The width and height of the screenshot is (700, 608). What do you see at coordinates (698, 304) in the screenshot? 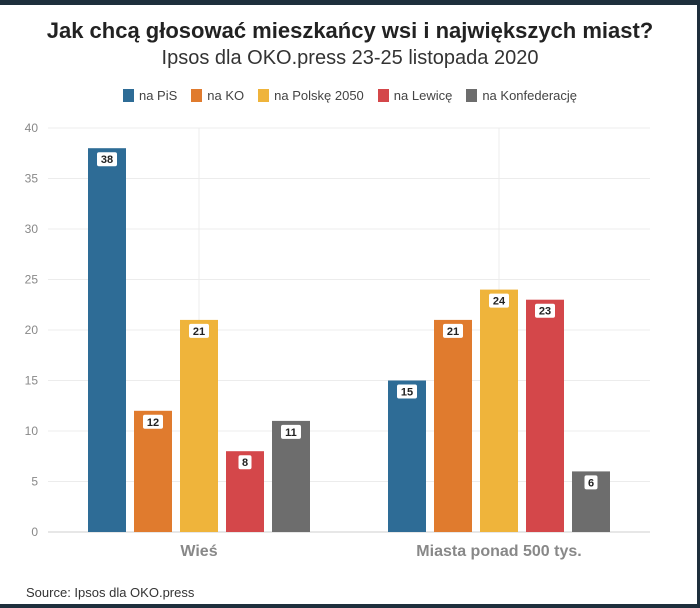
I see `right-border` at bounding box center [698, 304].